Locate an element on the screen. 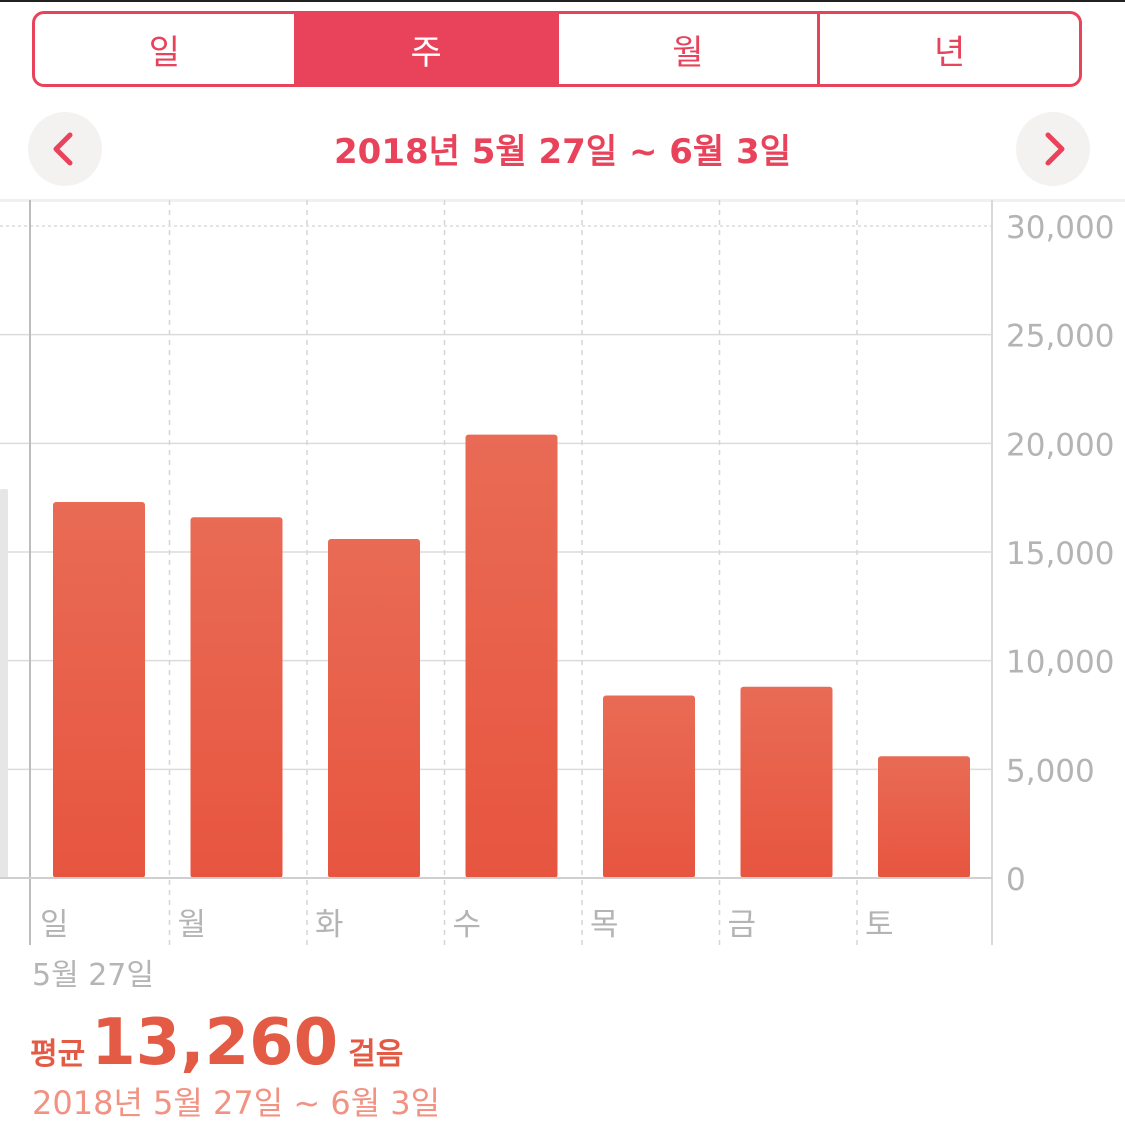  average-unit: 걸음 is located at coordinates (376, 1054).